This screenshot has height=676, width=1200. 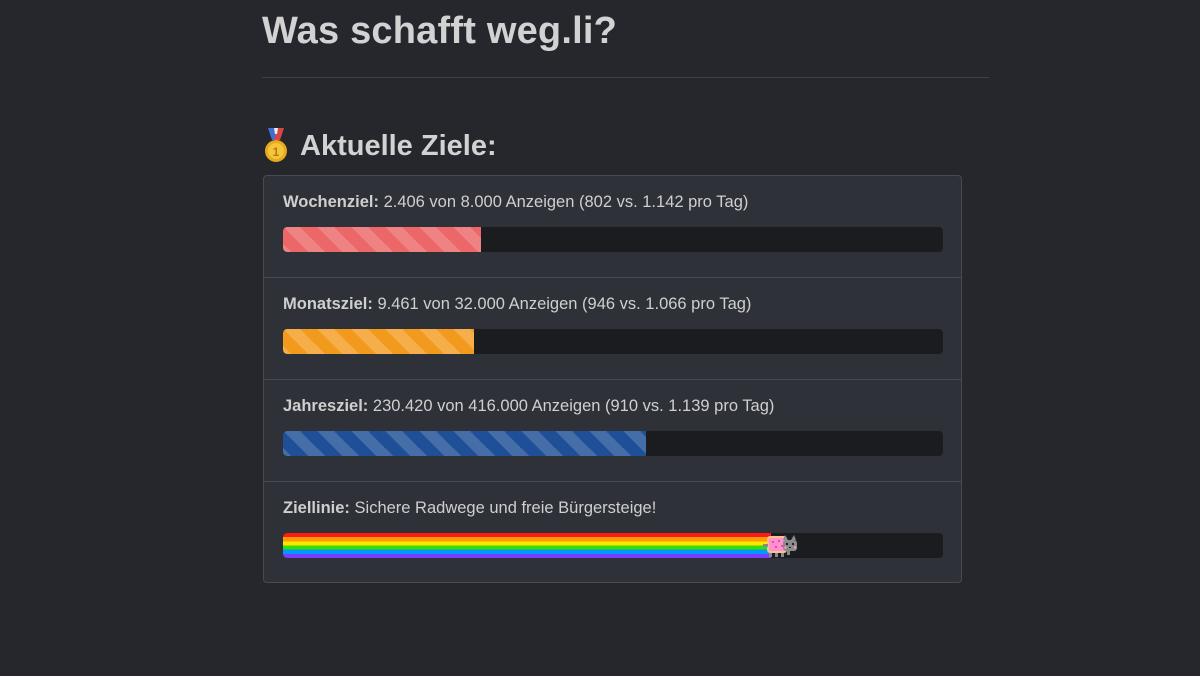 I want to click on page-title: Was schafft weg.li?, so click(x=440, y=31).